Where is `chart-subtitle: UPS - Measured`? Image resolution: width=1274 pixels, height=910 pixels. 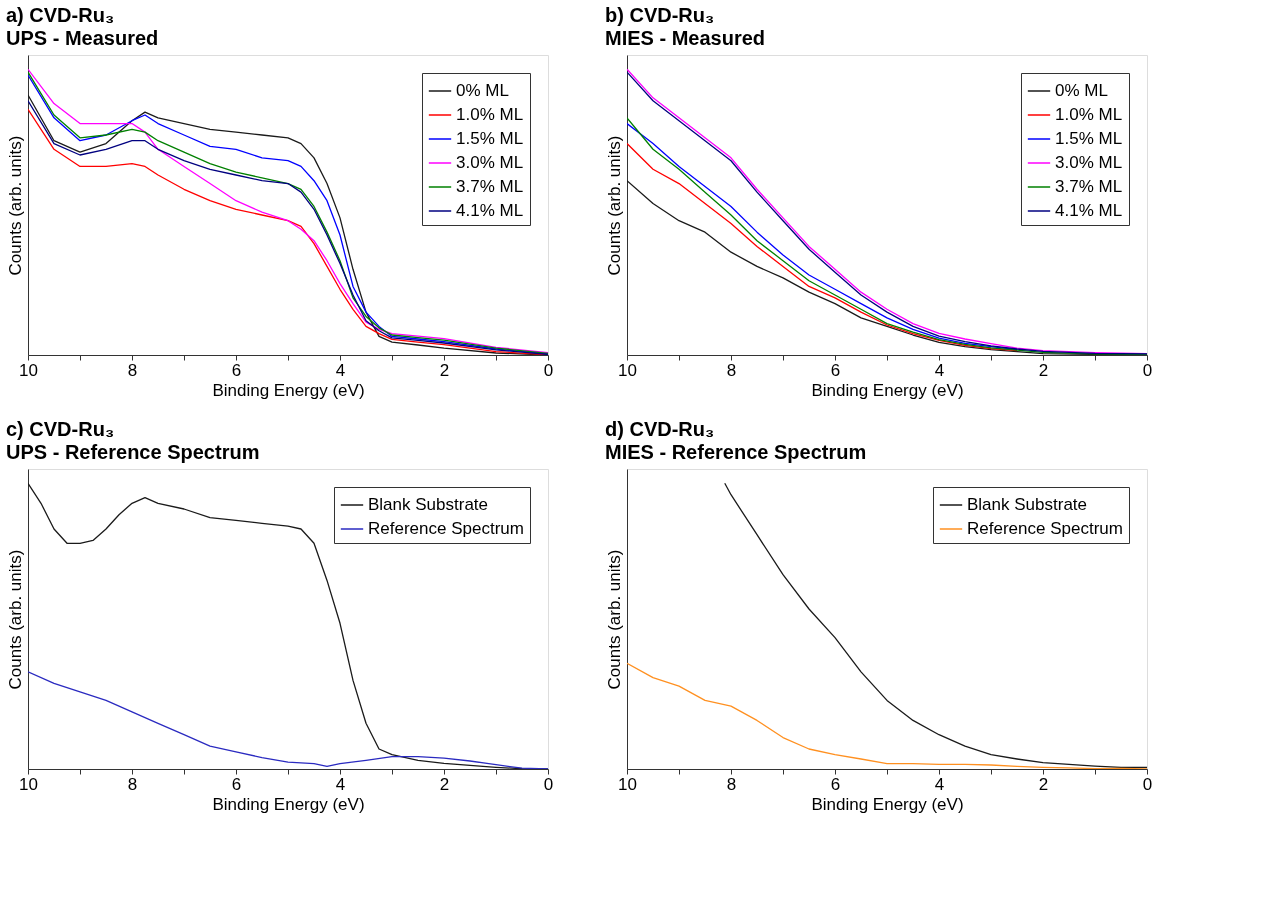
chart-subtitle: UPS - Measured is located at coordinates (82, 38).